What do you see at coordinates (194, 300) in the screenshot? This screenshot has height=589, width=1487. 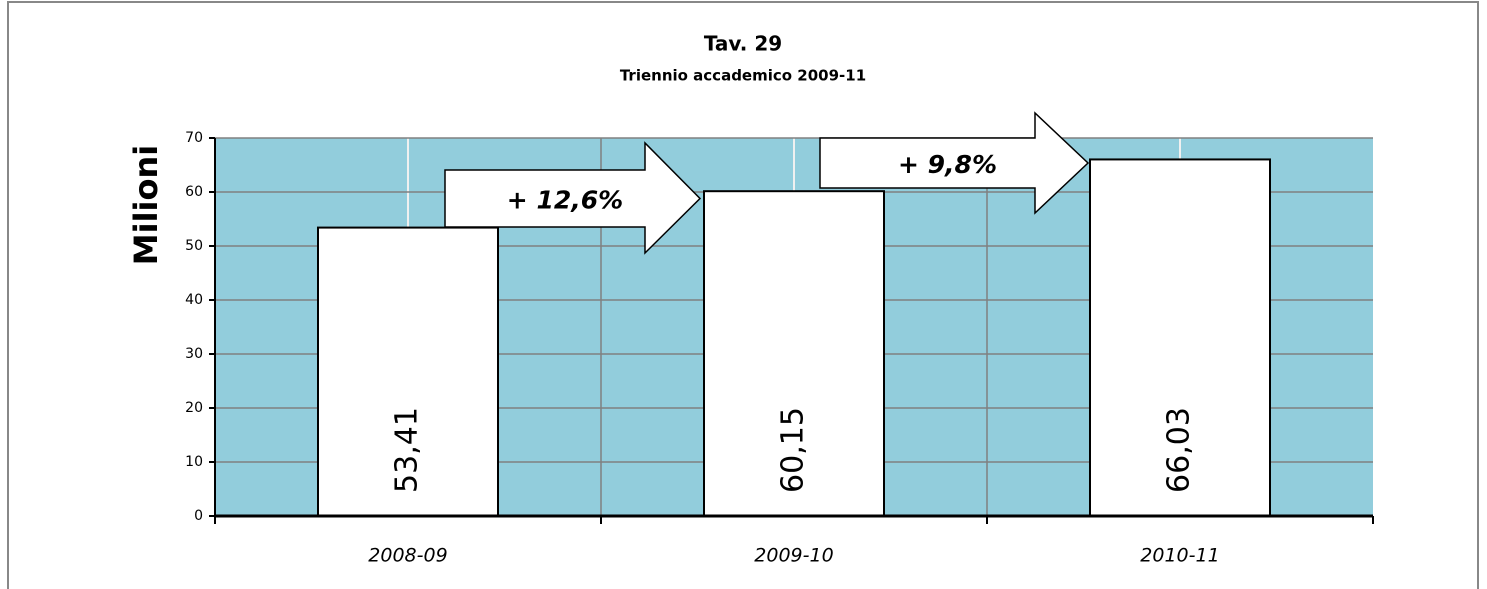 I see `y-tick-label: 40` at bounding box center [194, 300].